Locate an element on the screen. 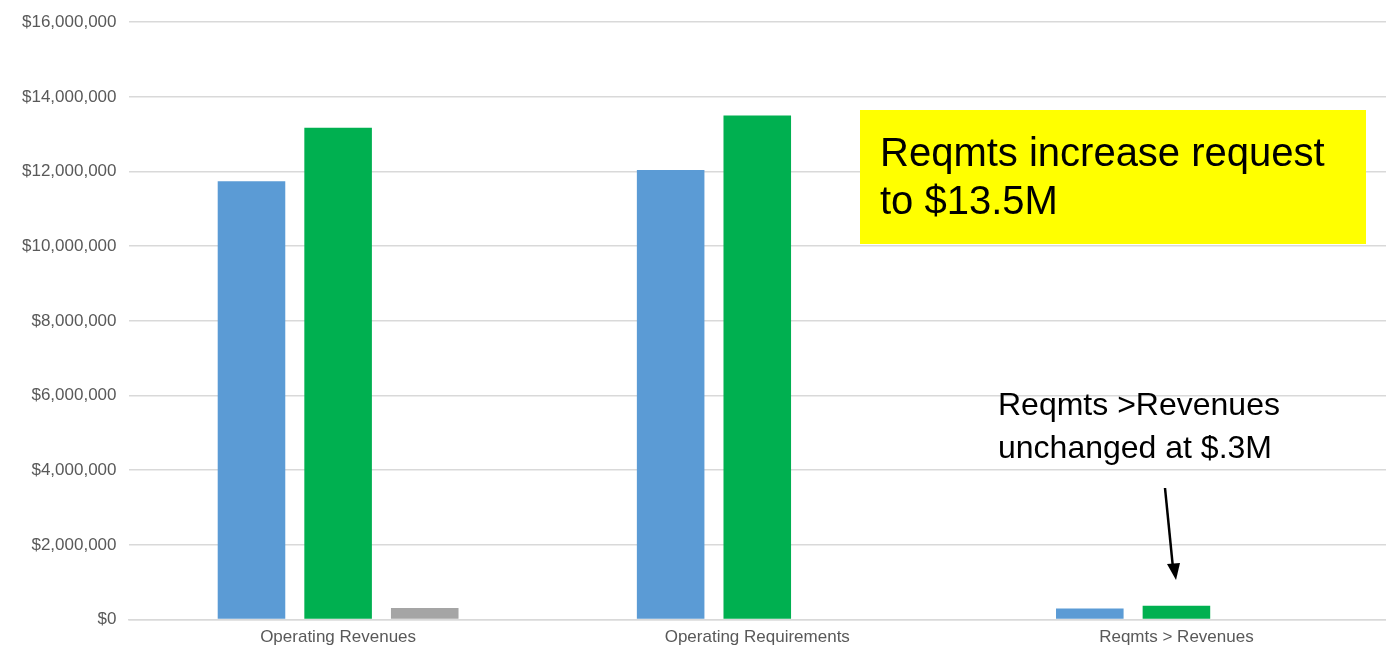 The height and width of the screenshot is (660, 1386). y-tick-label: $14,000,000 is located at coordinates (69, 96).